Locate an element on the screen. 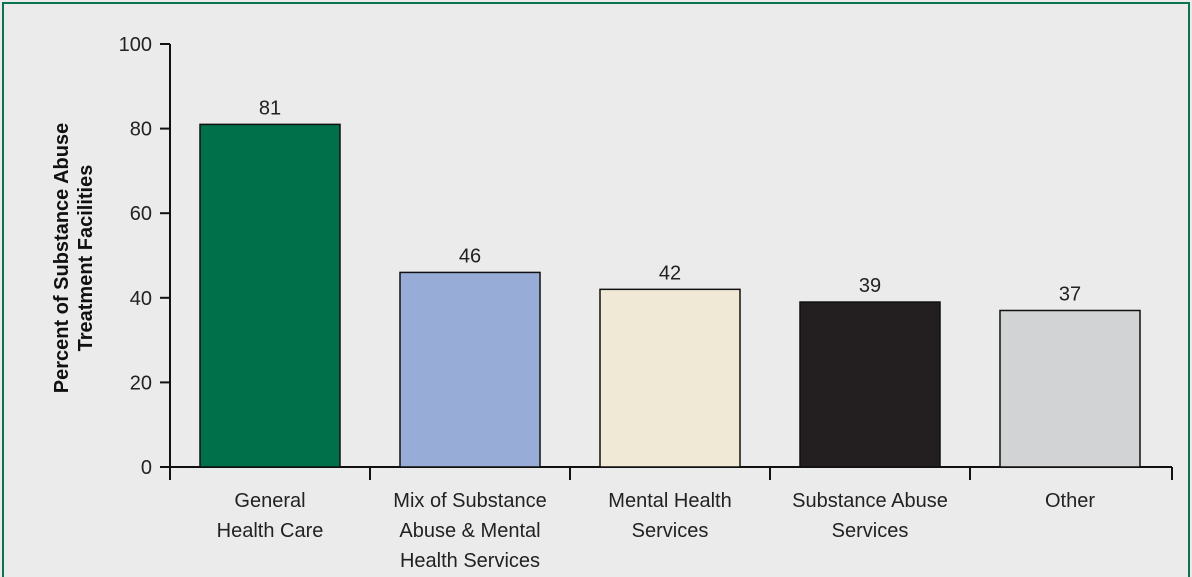 The width and height of the screenshot is (1192, 577). x-category-label: General is located at coordinates (269, 501).